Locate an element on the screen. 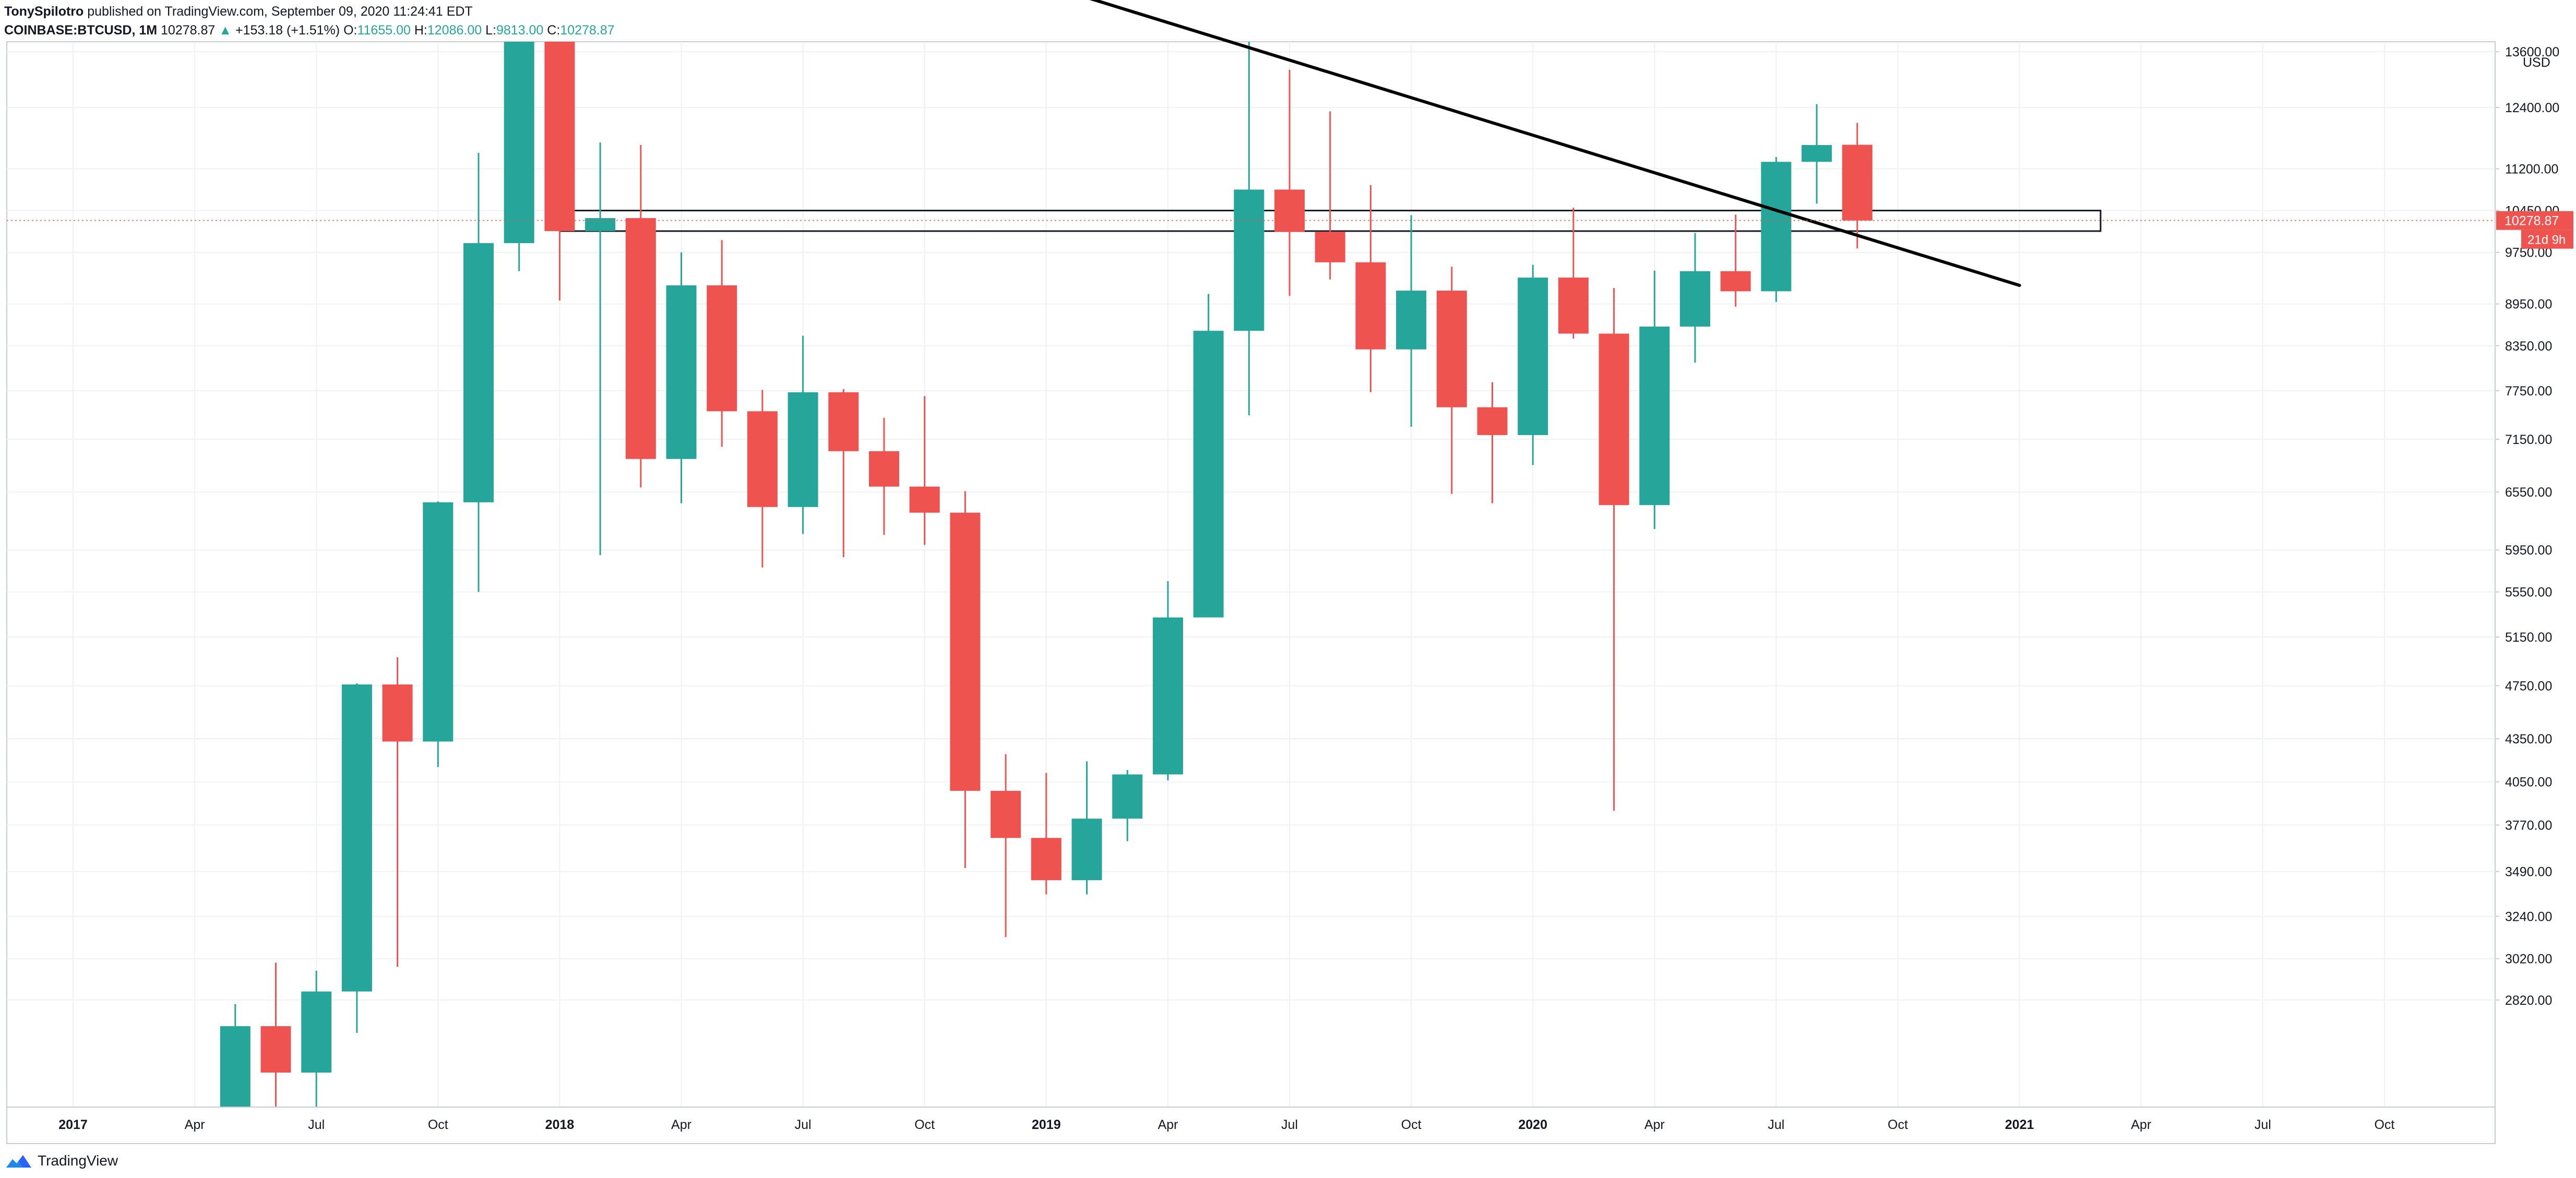 The height and width of the screenshot is (1178, 2576). x-tick-label: 2020 is located at coordinates (1533, 1124).